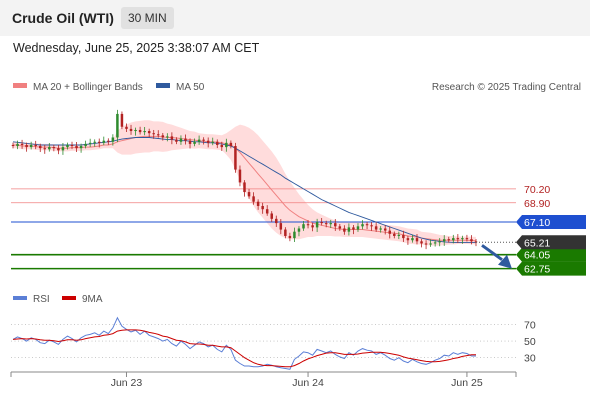 The width and height of the screenshot is (590, 400). Describe the element at coordinates (506, 87) in the screenshot. I see `copyright-text: Research © 2025 Trading Central` at that location.